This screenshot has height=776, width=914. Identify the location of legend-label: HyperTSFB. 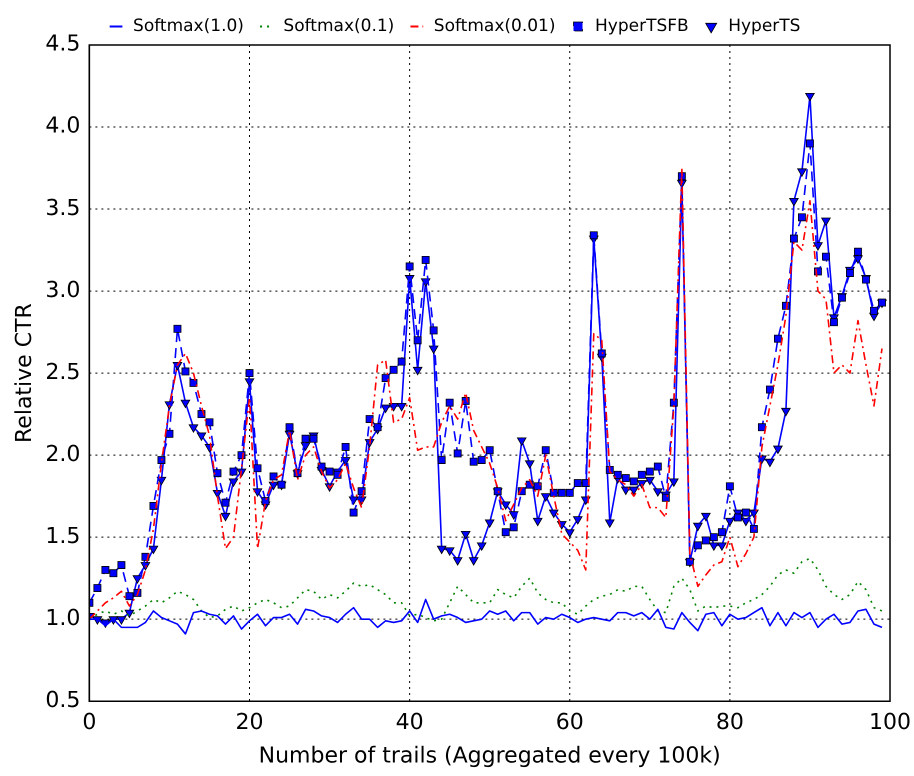
(642, 26).